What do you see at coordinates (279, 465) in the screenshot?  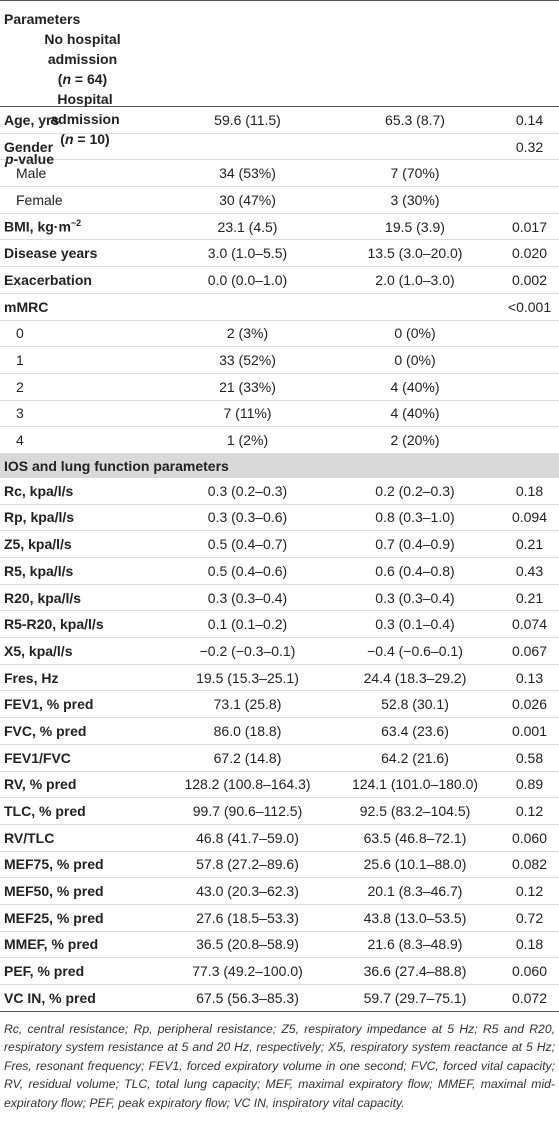 I see `section-header: IOS and lung function parameters` at bounding box center [279, 465].